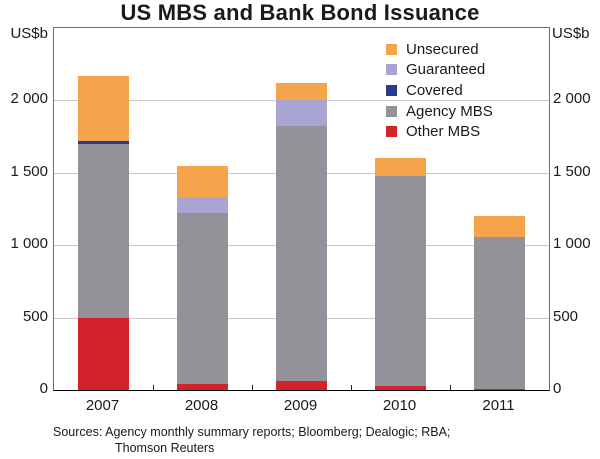 The width and height of the screenshot is (600, 459). What do you see at coordinates (499, 313) in the screenshot?
I see `bar-segment-2011-agency-mbs` at bounding box center [499, 313].